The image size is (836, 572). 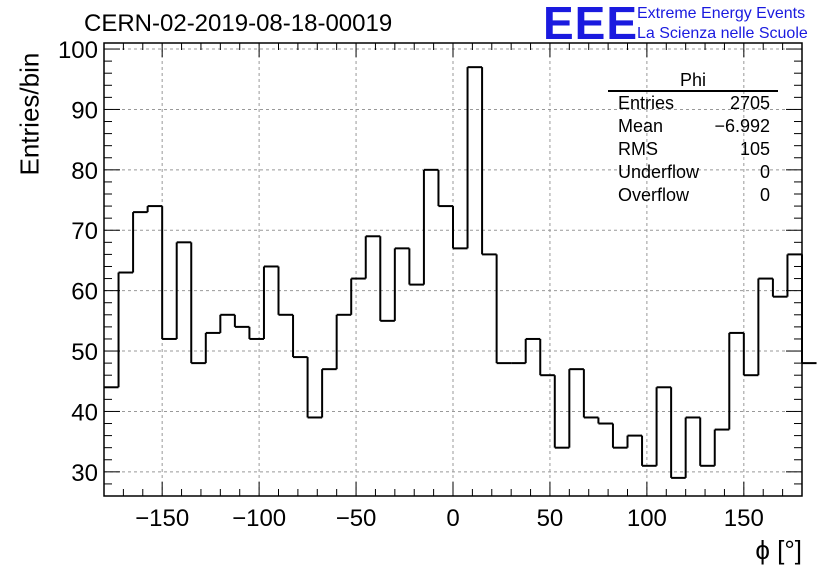 I want to click on y-tick-label: 90, so click(x=84, y=110).